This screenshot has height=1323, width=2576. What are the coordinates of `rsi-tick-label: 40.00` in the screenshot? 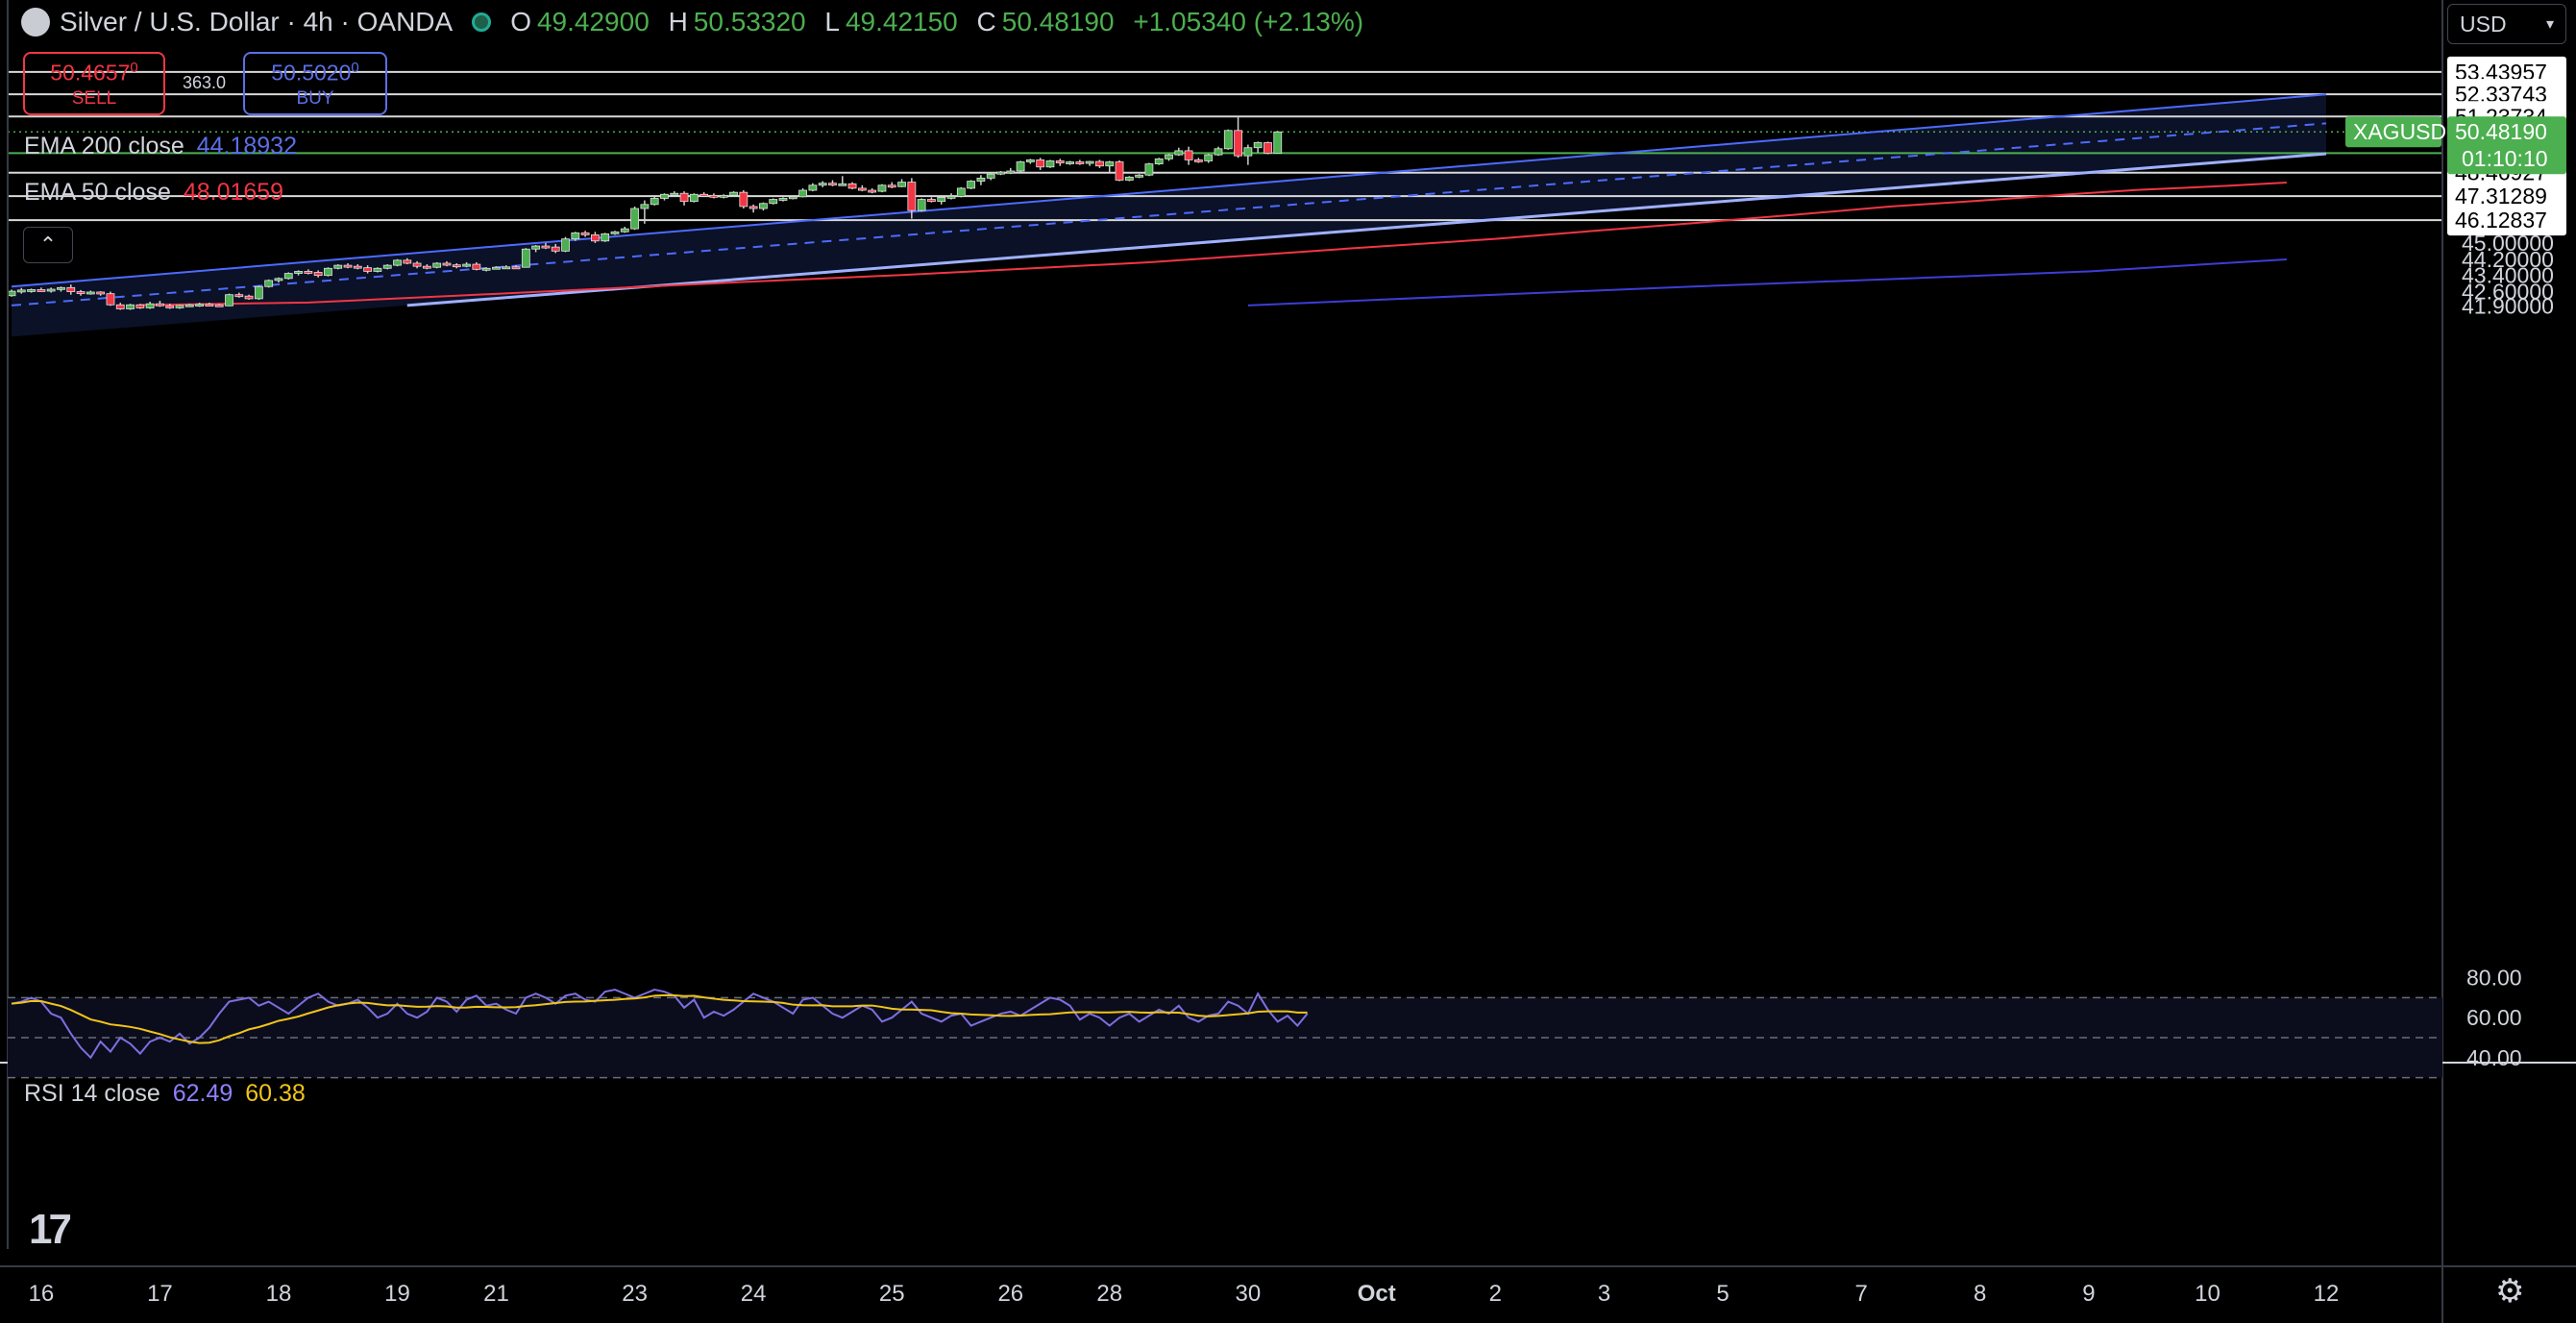 It's located at (2494, 1057).